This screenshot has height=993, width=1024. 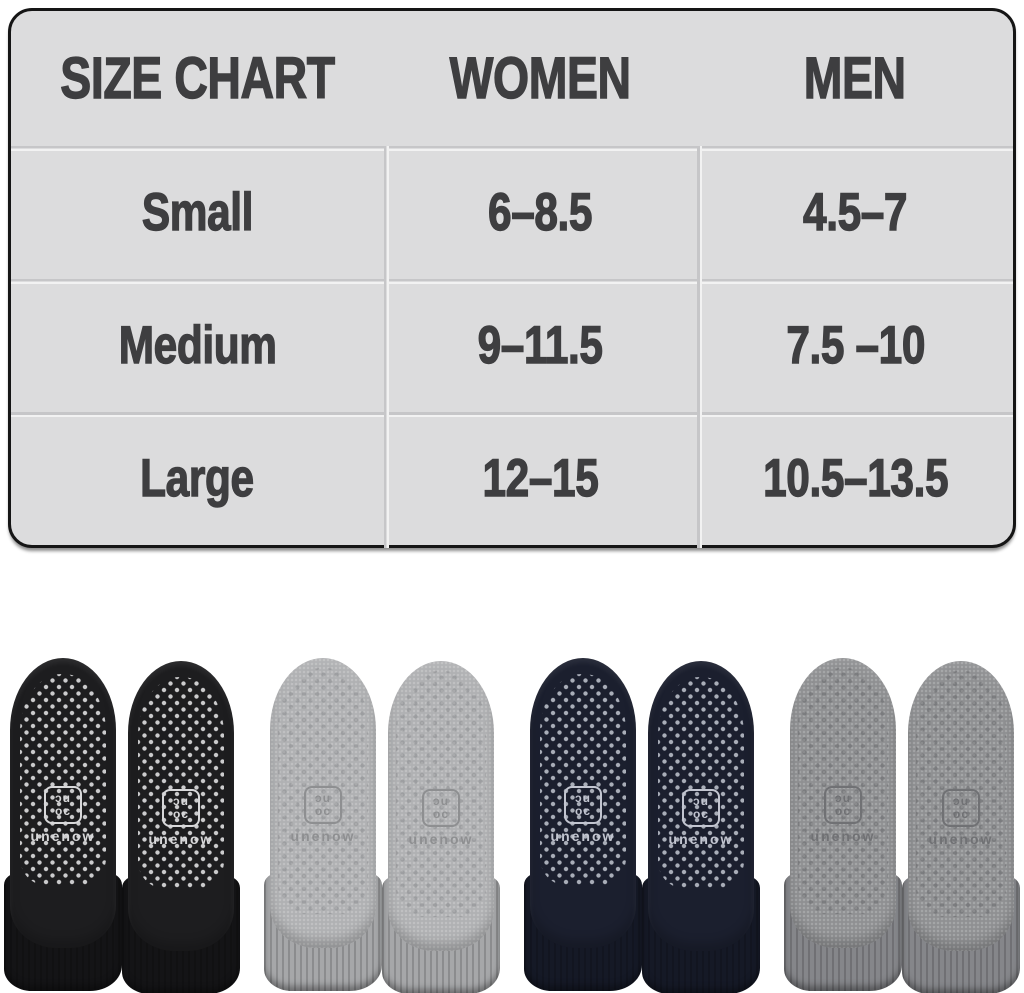 I want to click on table-row-large: Large 12–15 10.5–13.5, so click(x=512, y=478).